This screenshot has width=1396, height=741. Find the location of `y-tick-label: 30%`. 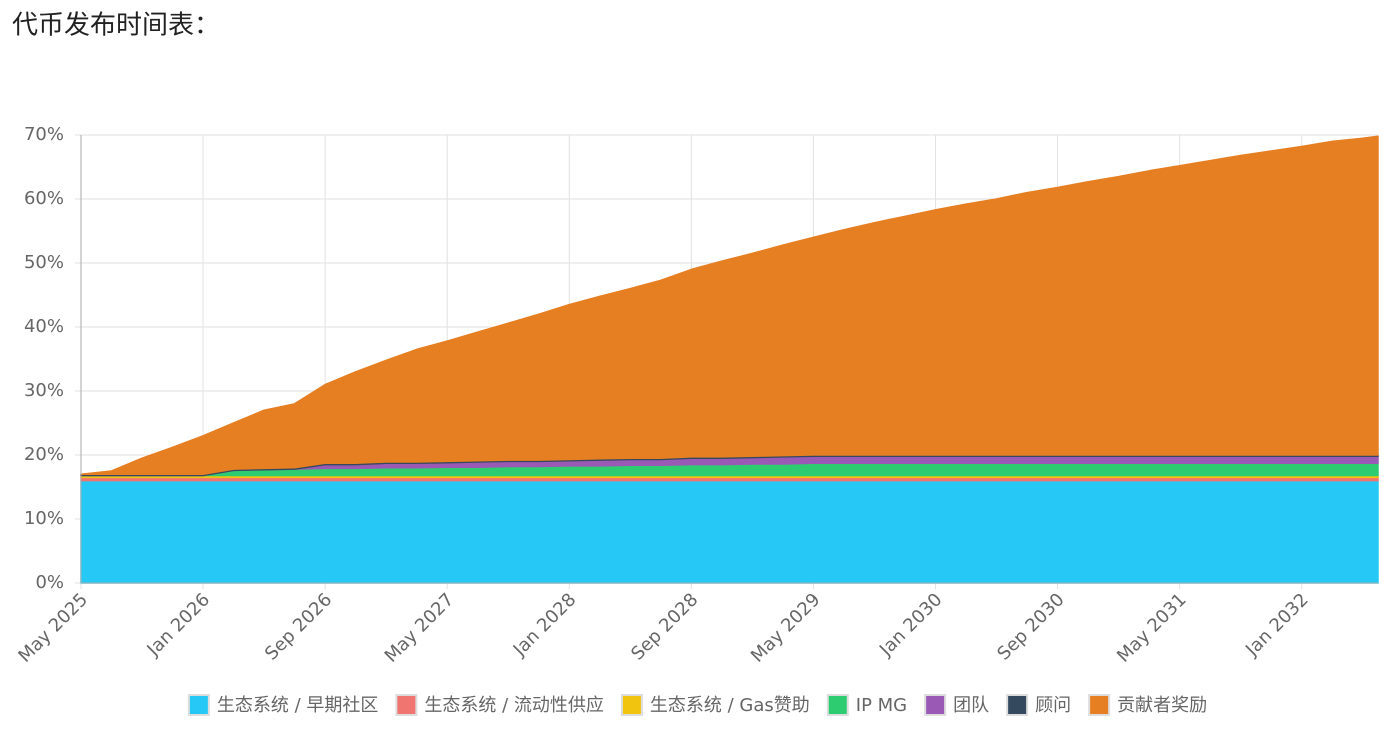

y-tick-label: 30% is located at coordinates (44, 390).